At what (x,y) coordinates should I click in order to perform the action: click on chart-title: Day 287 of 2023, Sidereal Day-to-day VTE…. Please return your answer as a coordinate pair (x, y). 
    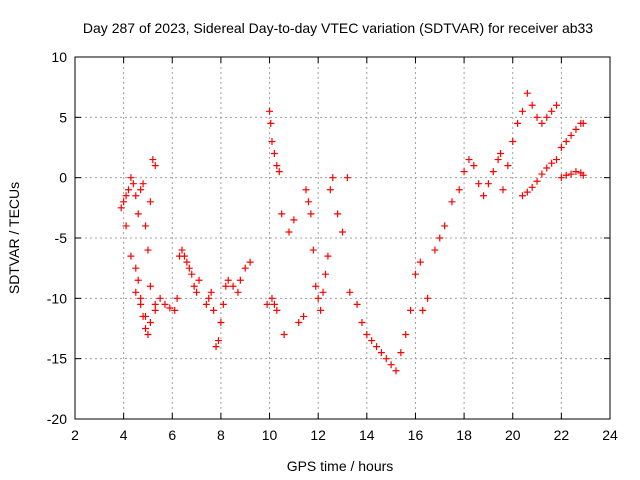
    Looking at the image, I should click on (338, 28).